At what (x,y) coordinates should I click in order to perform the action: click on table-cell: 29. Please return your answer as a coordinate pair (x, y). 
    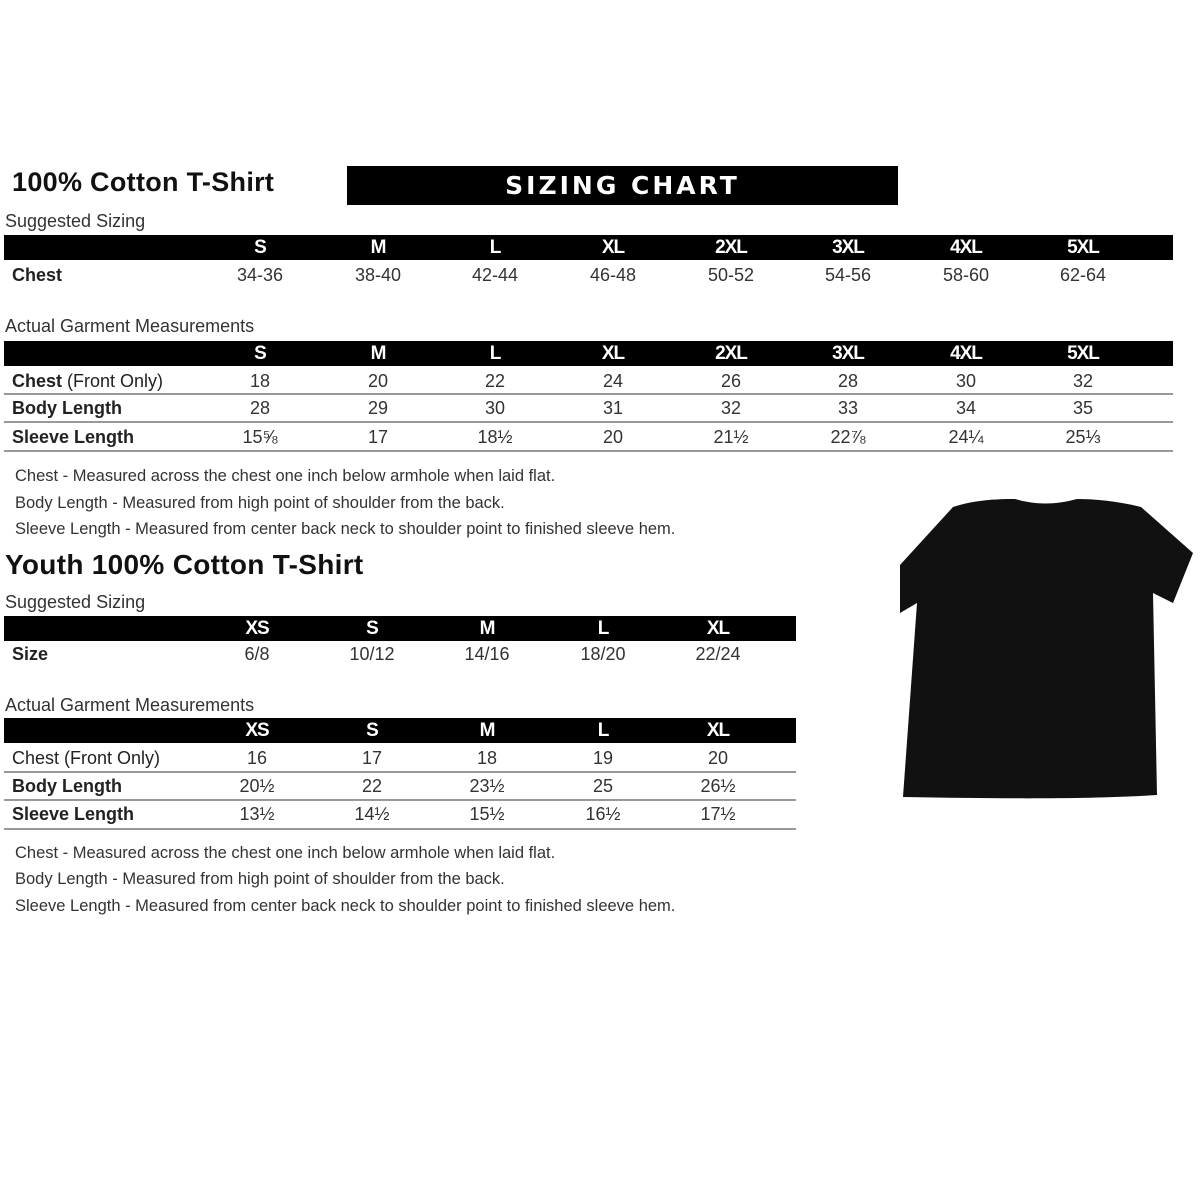
    Looking at the image, I should click on (378, 408).